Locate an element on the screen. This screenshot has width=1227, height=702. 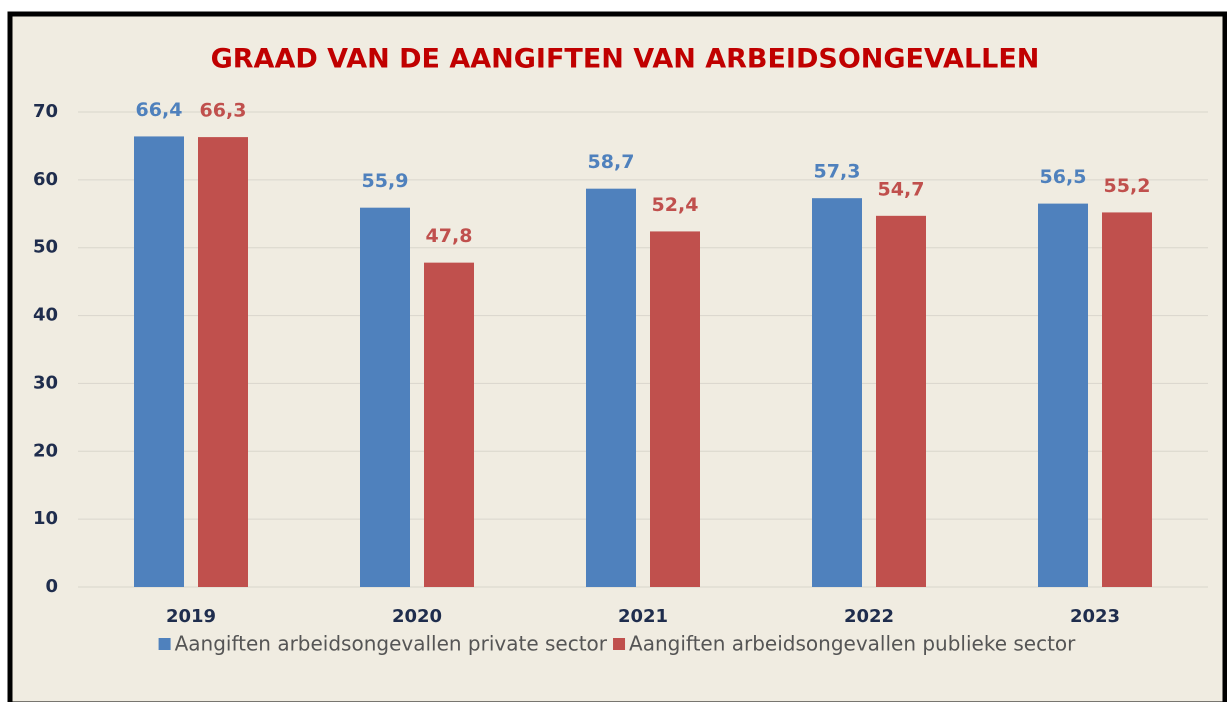
value-label: 55,2 is located at coordinates (1127, 186).